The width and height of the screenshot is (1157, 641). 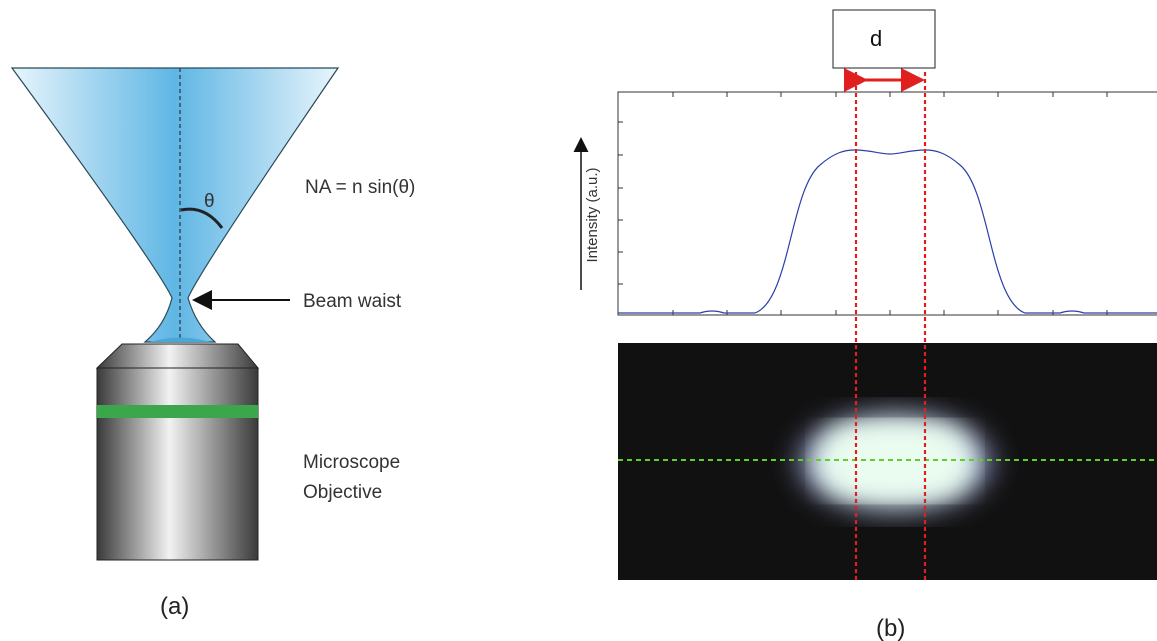 I want to click on objective-band, so click(x=177, y=411).